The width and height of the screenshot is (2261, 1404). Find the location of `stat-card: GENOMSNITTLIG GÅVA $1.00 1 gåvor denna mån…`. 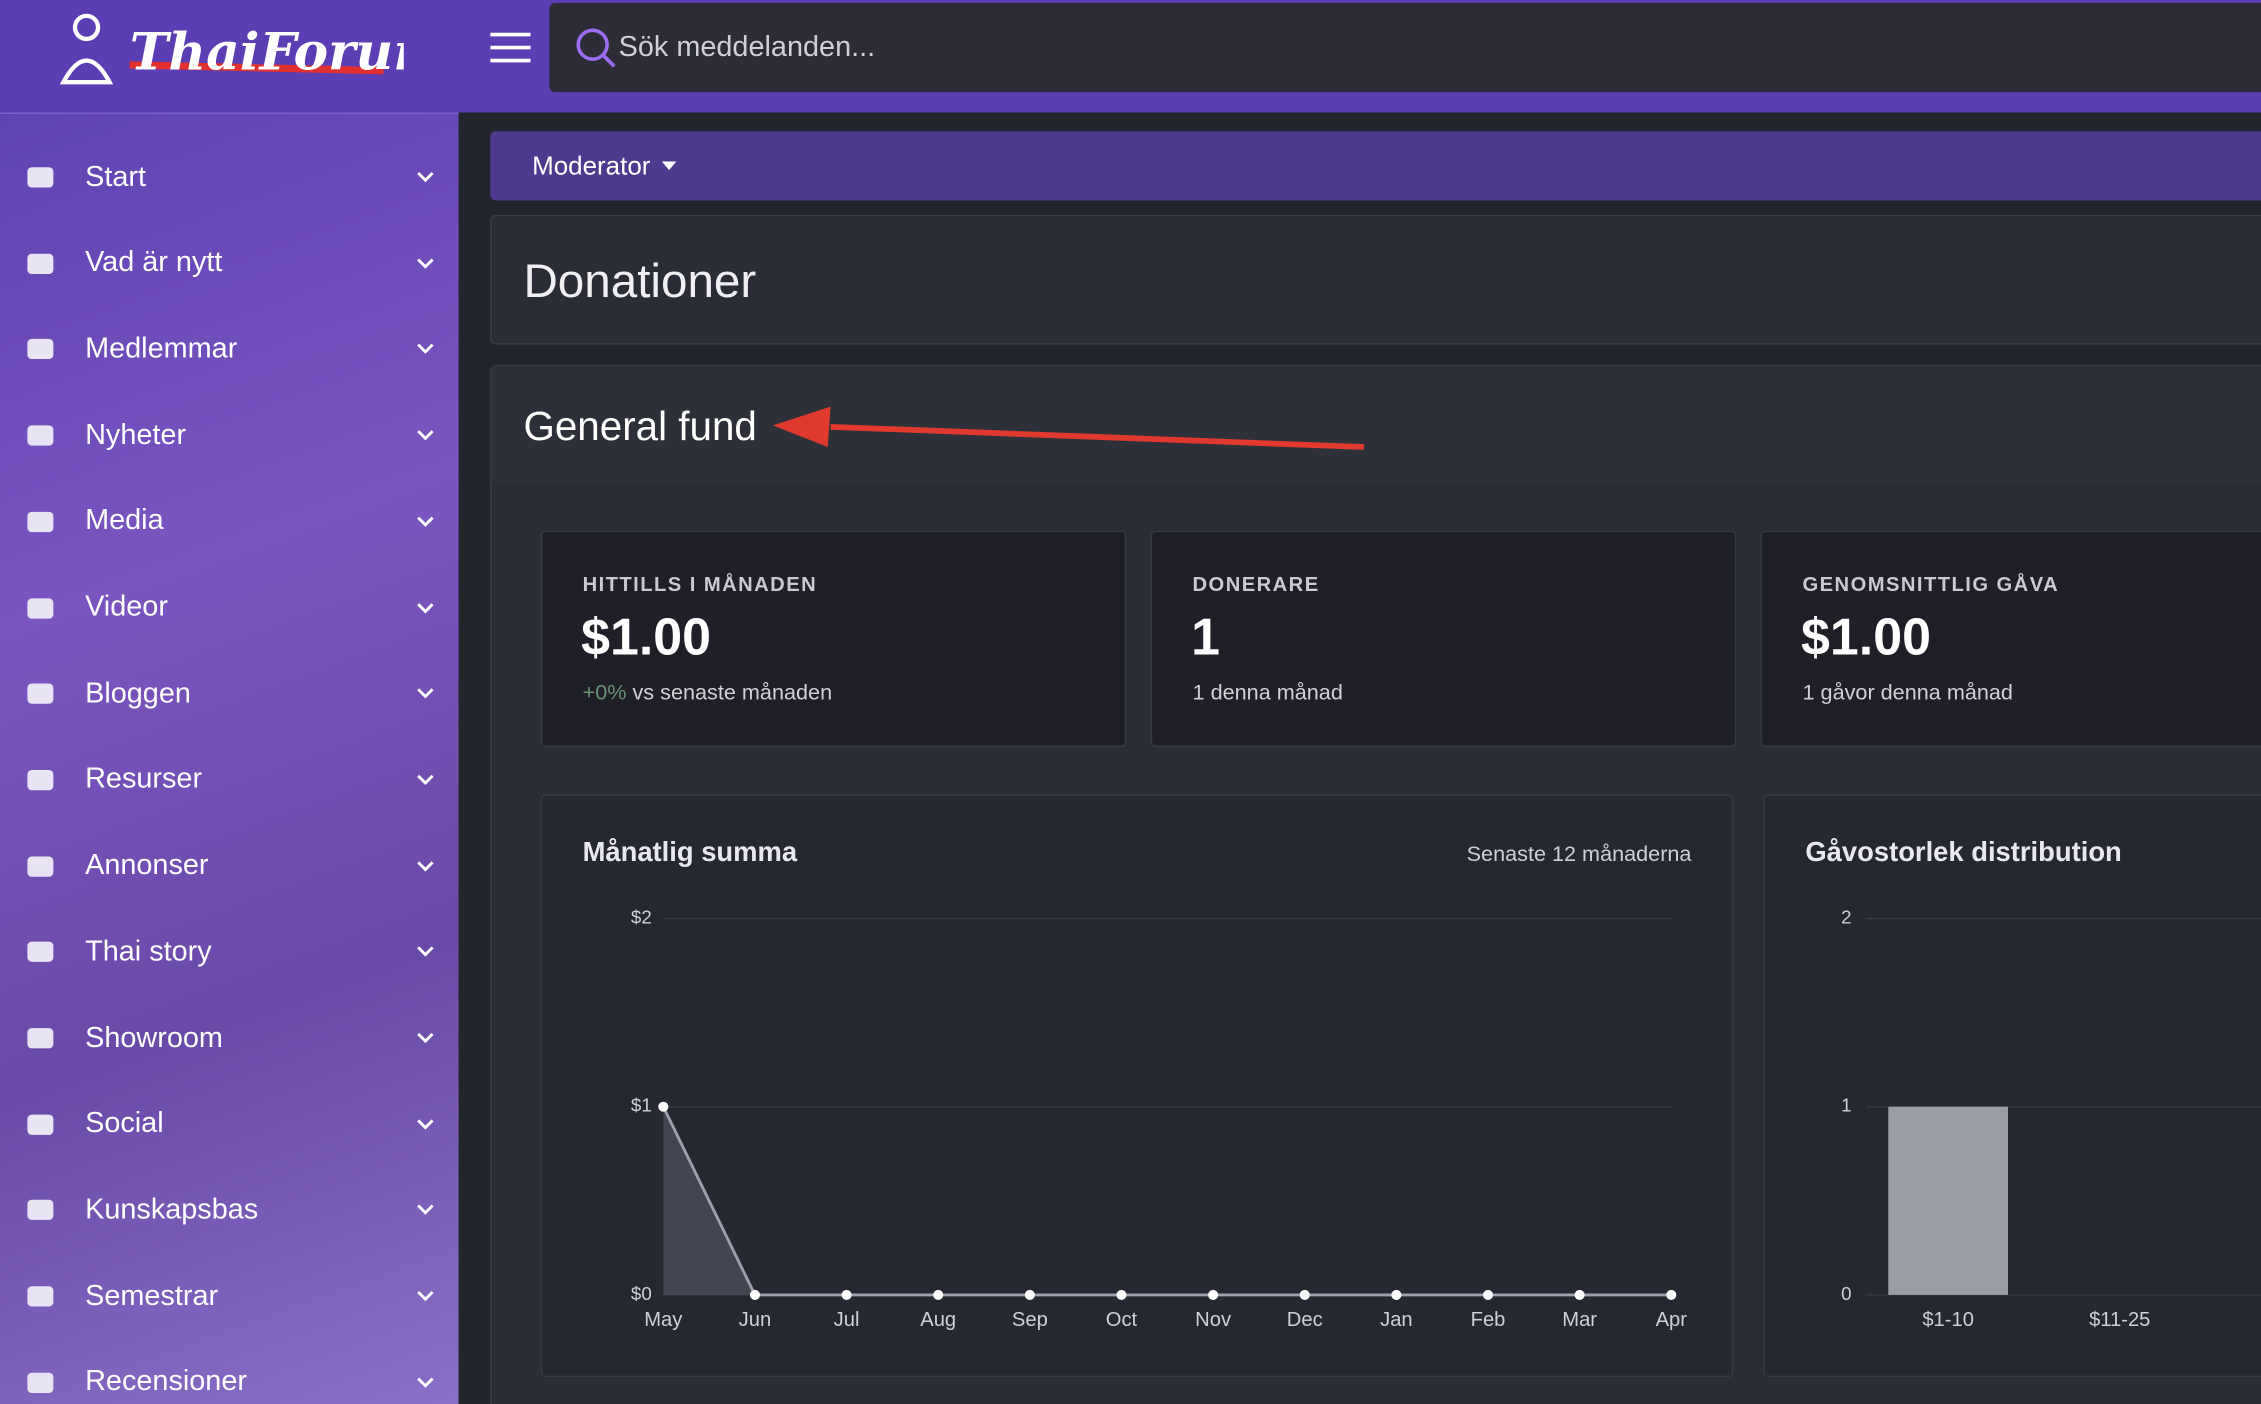

stat-card: GENOMSNITTLIG GÅVA $1.00 1 gåvor denna mån… is located at coordinates (2010, 638).